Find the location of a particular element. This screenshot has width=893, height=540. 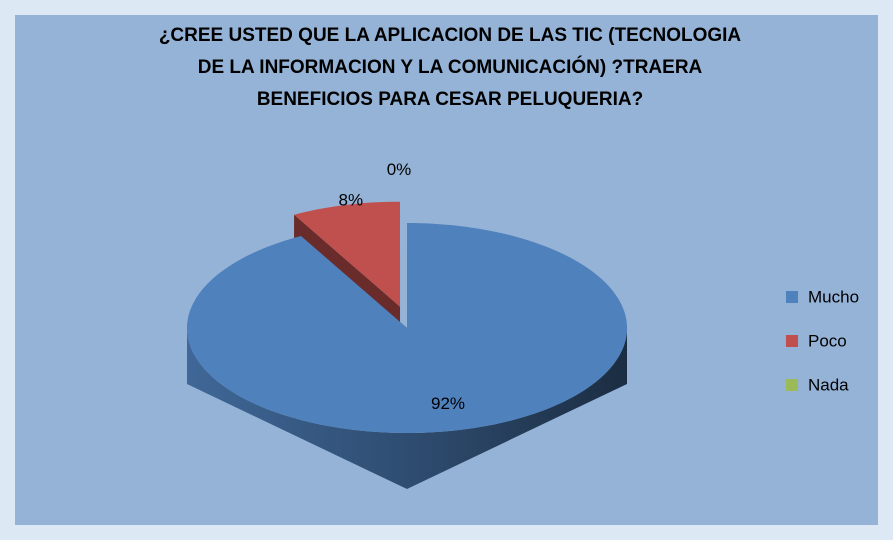

data-label: 92% is located at coordinates (448, 403).